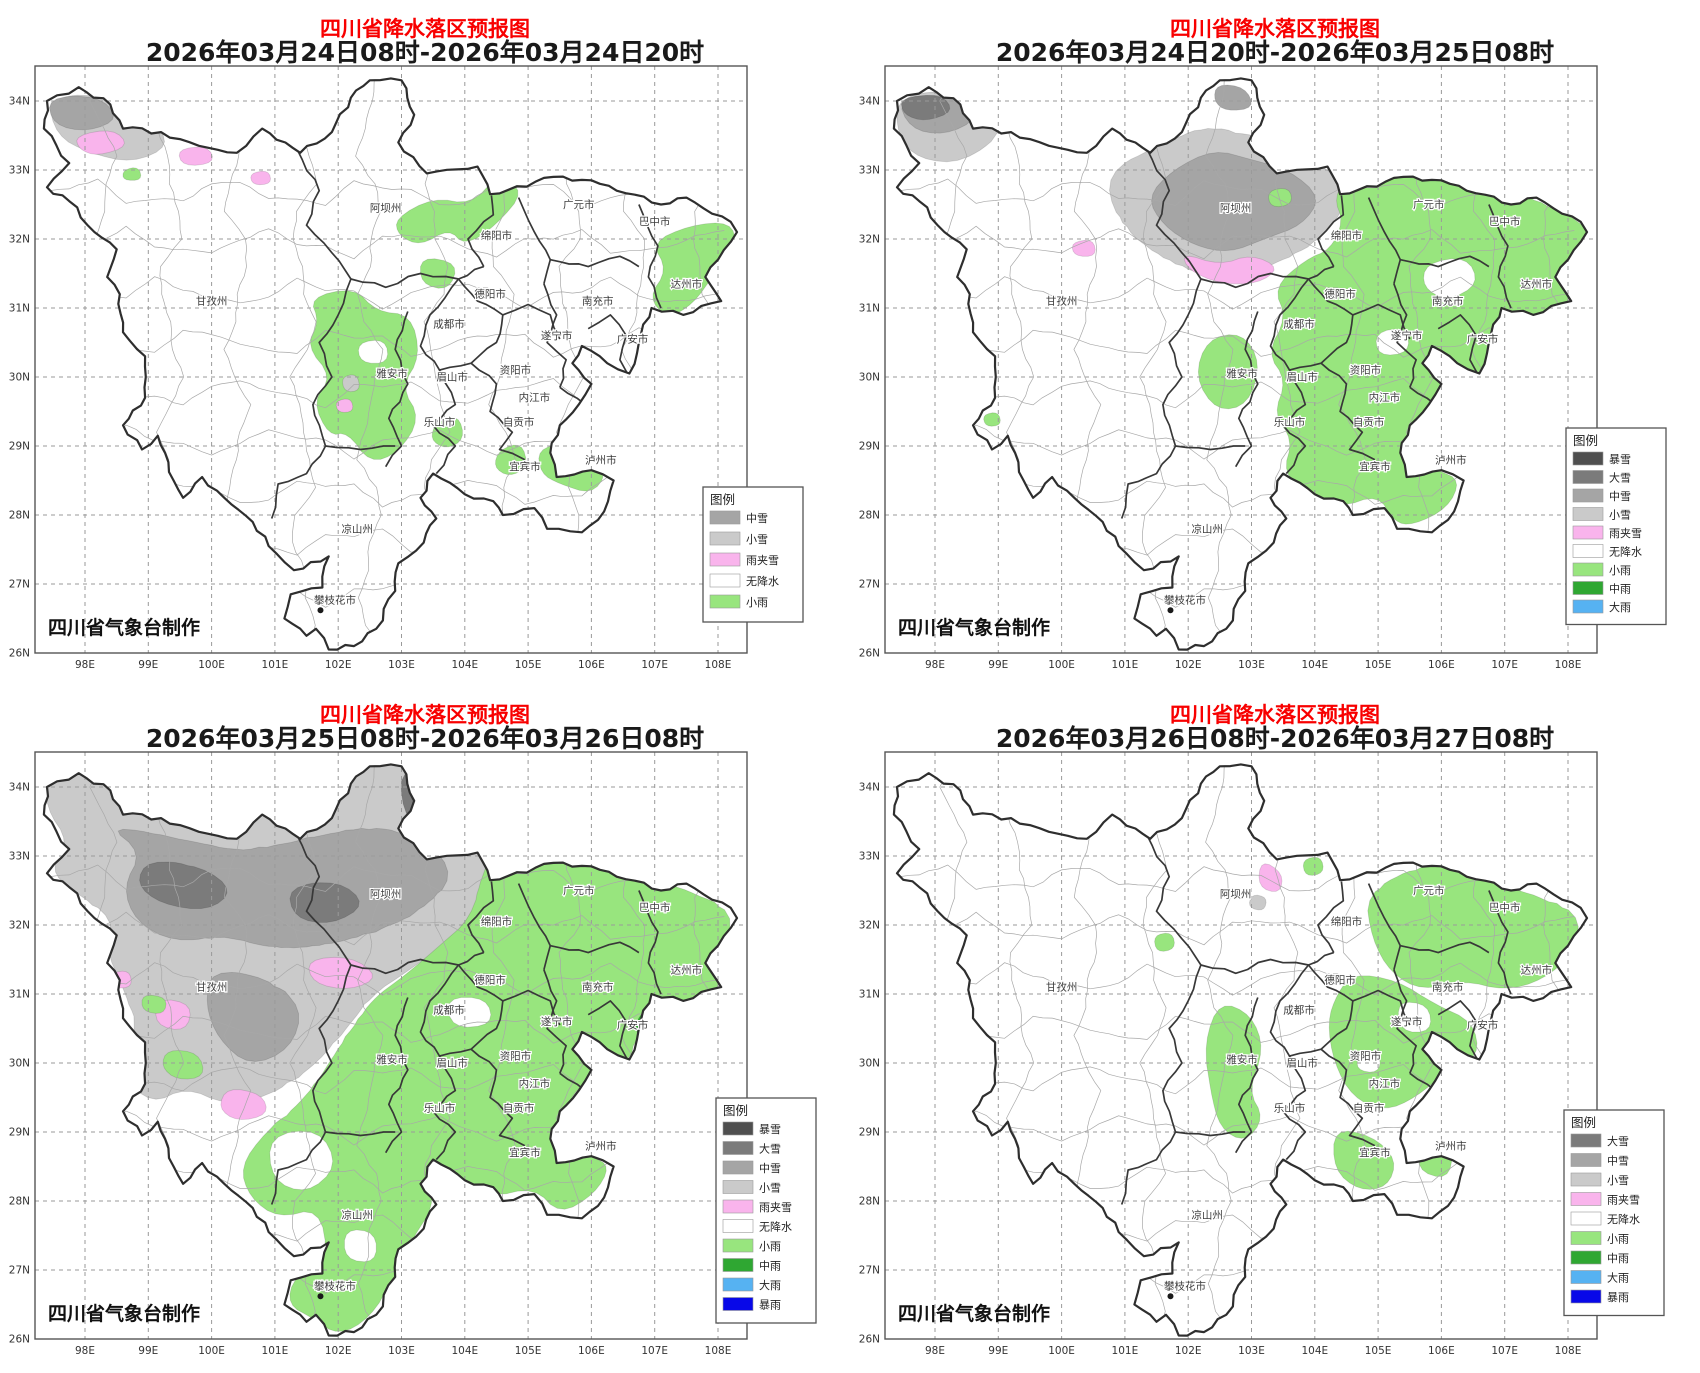  What do you see at coordinates (283, 888) in the screenshot?
I see `patch-moderate-snow` at bounding box center [283, 888].